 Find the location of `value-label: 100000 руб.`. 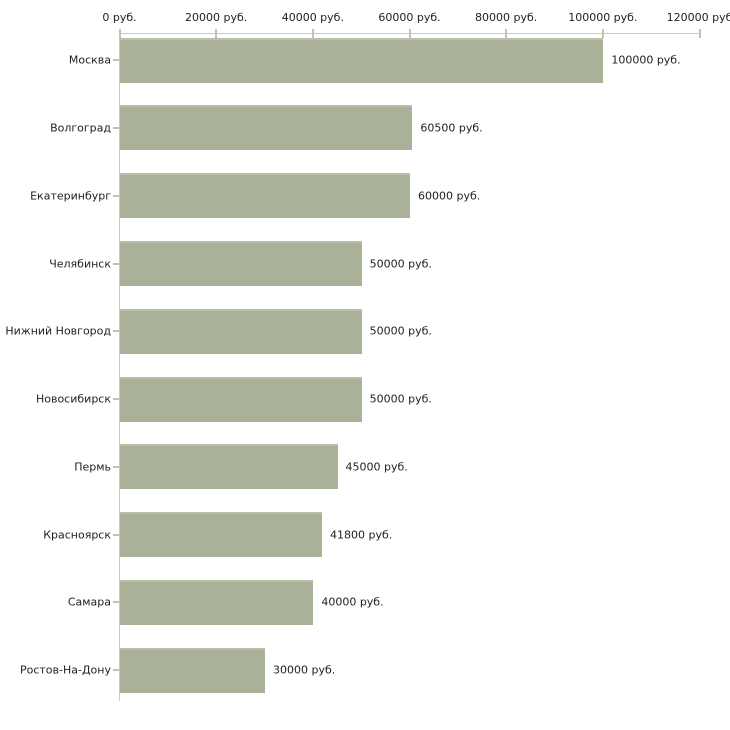

value-label: 100000 руб. is located at coordinates (646, 60).